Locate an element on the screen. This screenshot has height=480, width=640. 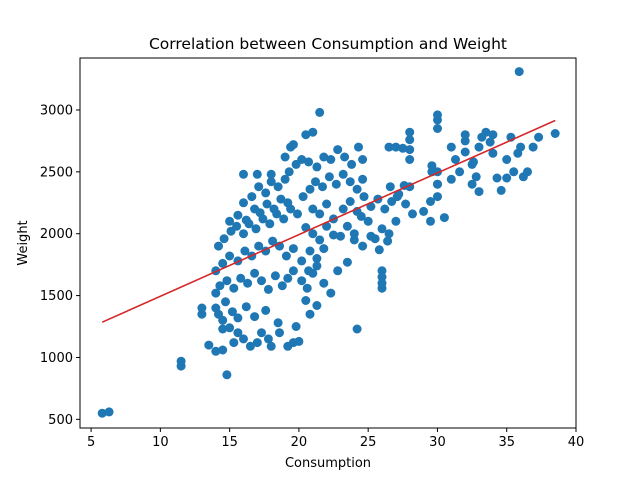
x-tick-label: 5 is located at coordinates (91, 442).